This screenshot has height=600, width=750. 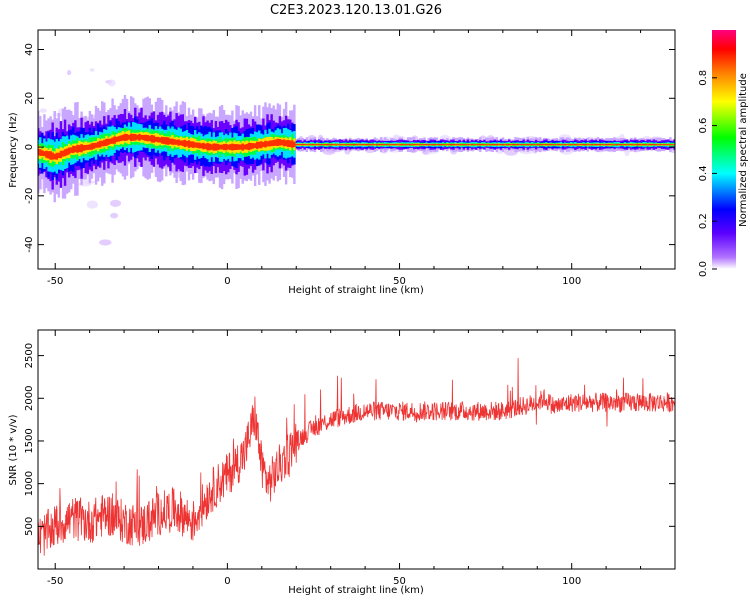 I want to click on y-tick-label: 500, so click(x=29, y=526).